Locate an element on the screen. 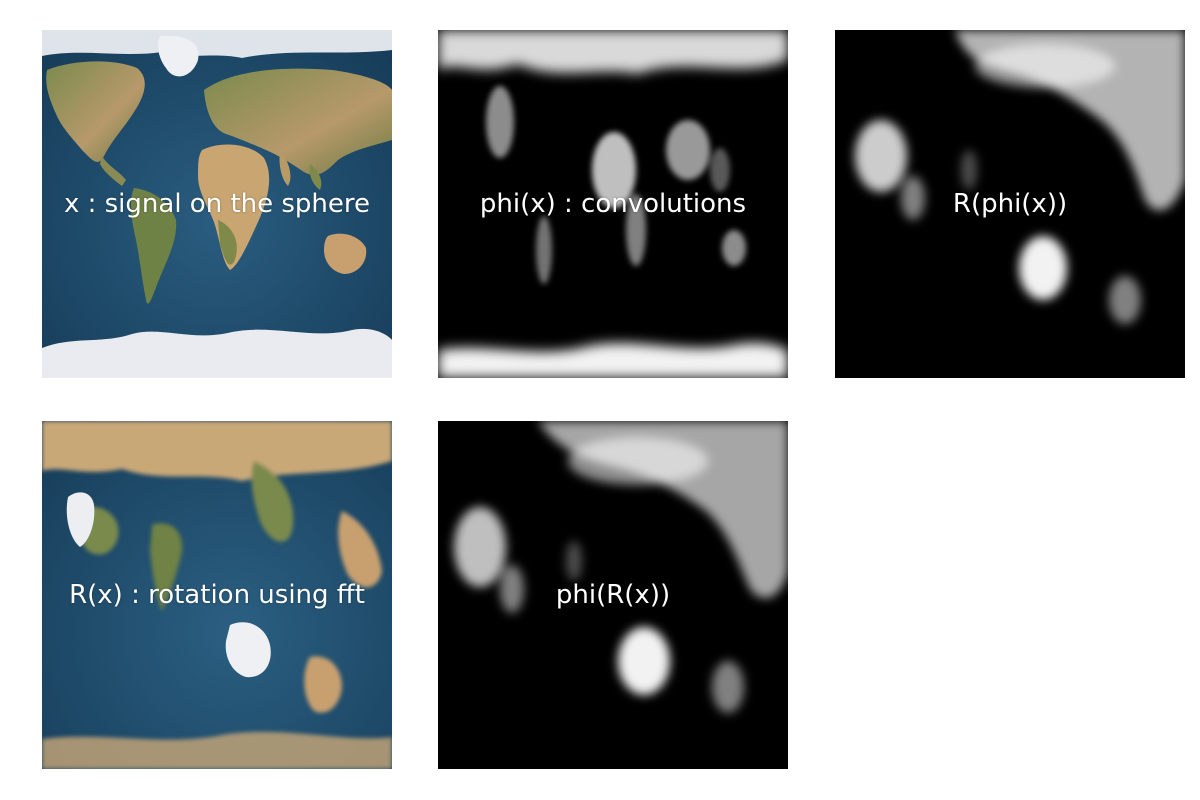  rotated-feature-map is located at coordinates (1010, 204).